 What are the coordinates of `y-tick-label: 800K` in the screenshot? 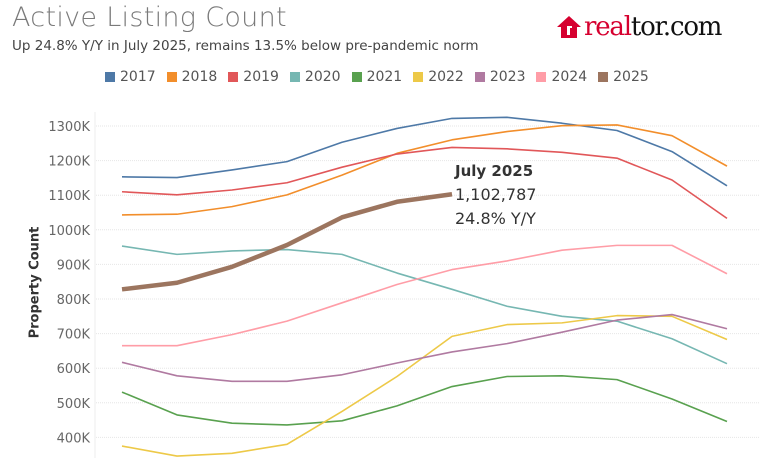 It's located at (74, 300).